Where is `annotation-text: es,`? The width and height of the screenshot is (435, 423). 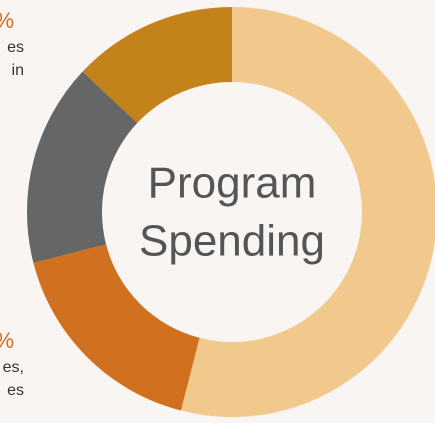 annotation-text: es, is located at coordinates (13, 367).